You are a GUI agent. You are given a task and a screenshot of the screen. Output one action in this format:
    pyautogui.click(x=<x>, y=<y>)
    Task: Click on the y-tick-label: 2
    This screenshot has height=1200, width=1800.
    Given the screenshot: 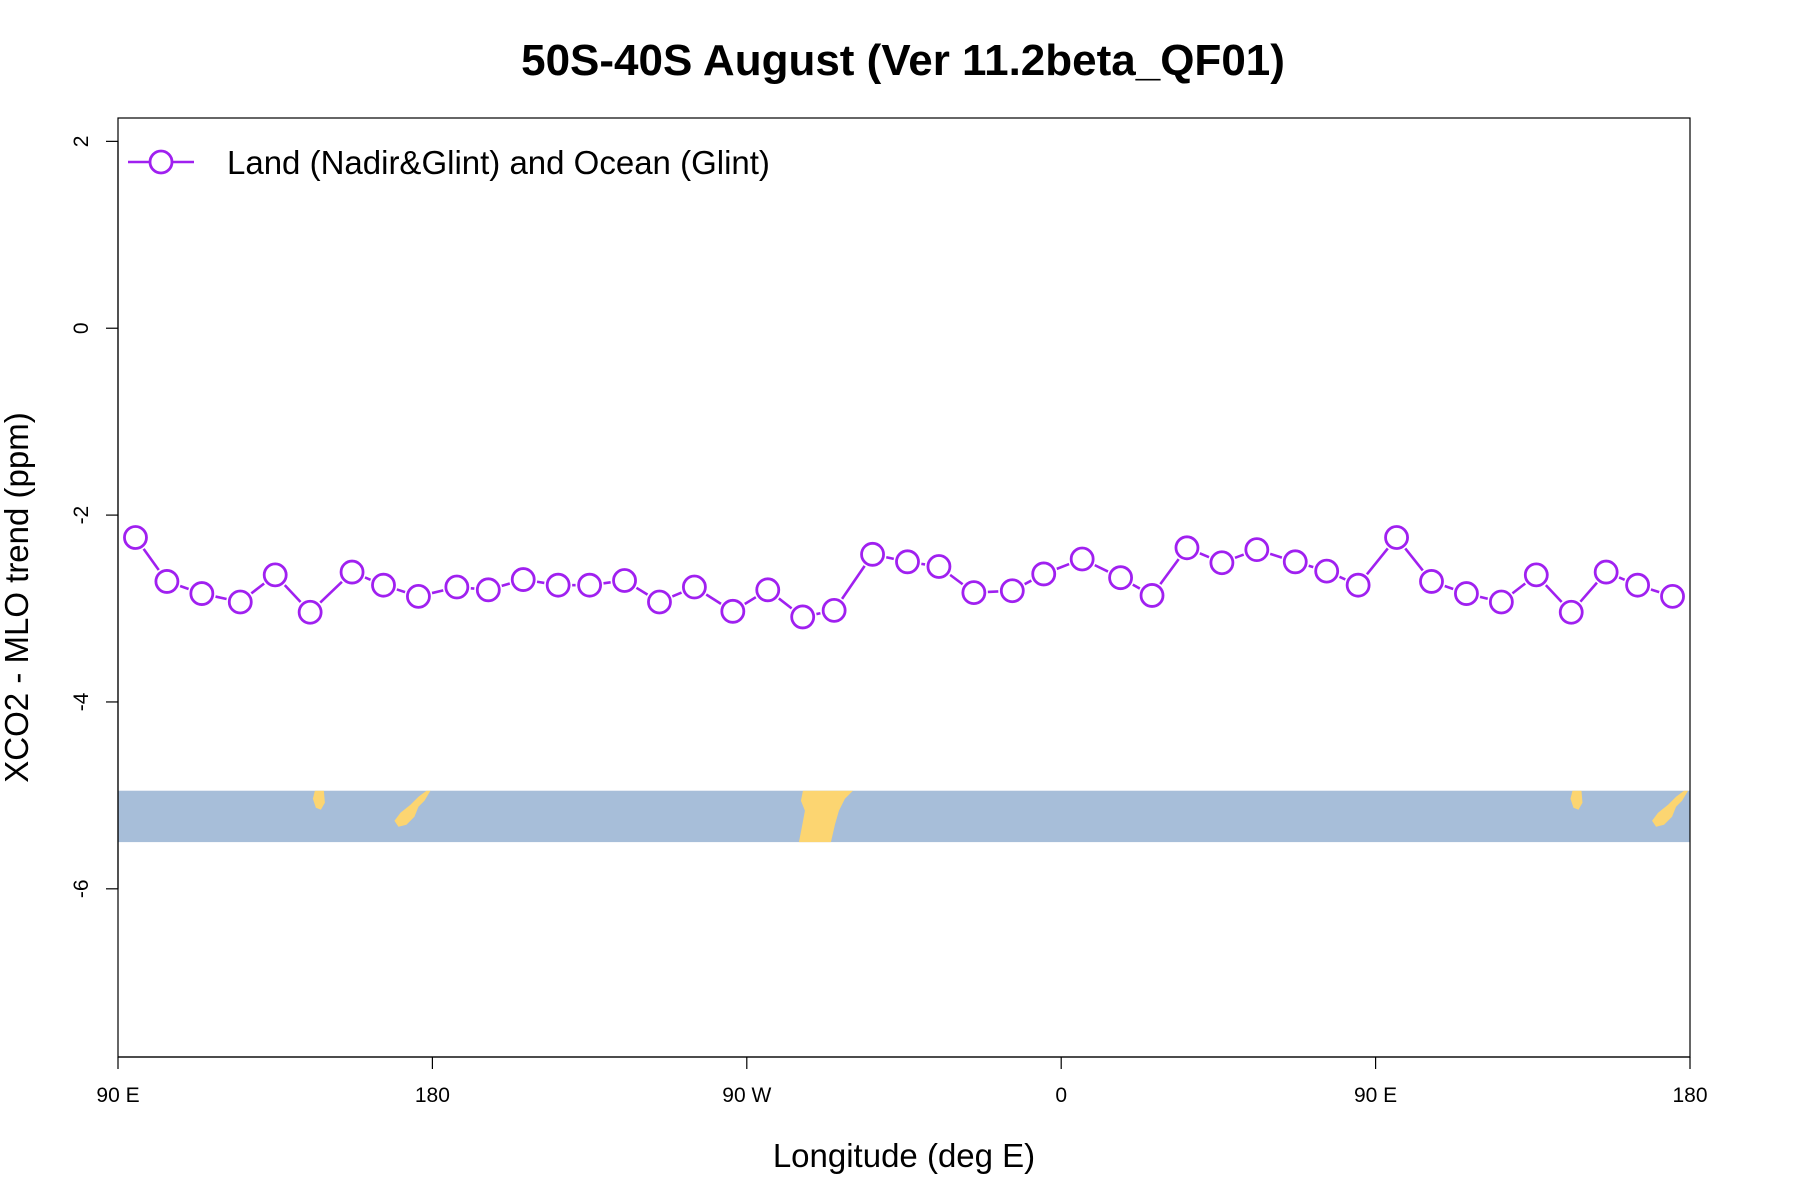 What is the action you would take?
    pyautogui.click(x=81, y=142)
    